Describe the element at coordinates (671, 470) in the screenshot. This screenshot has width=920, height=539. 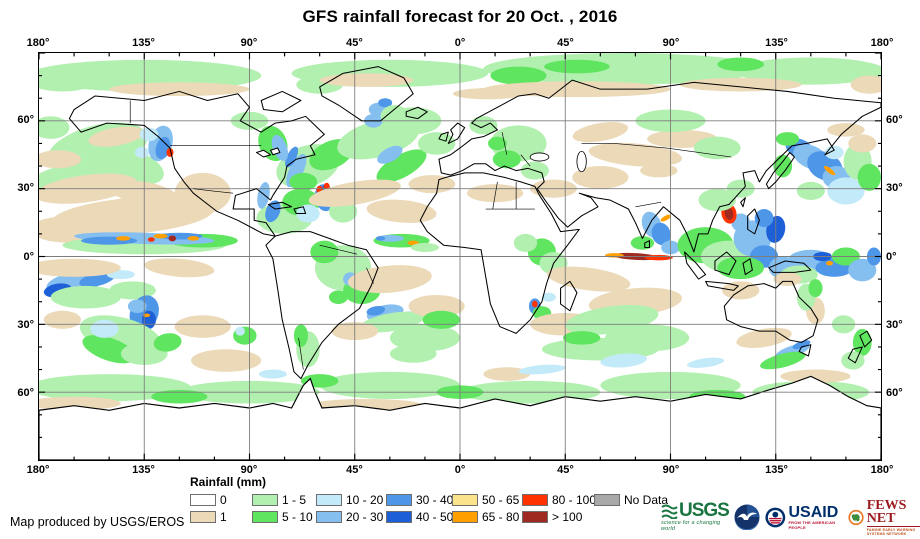
I see `lon-label-bottom: 90°` at that location.